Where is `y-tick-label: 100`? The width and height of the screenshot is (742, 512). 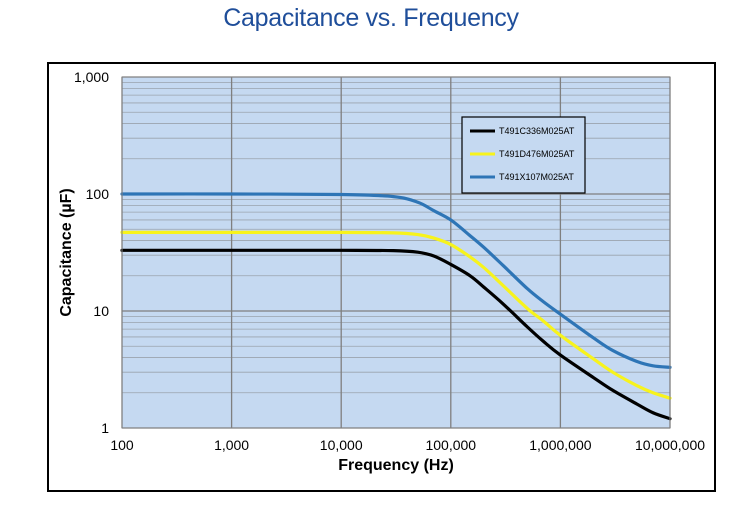
y-tick-label: 100 is located at coordinates (98, 194).